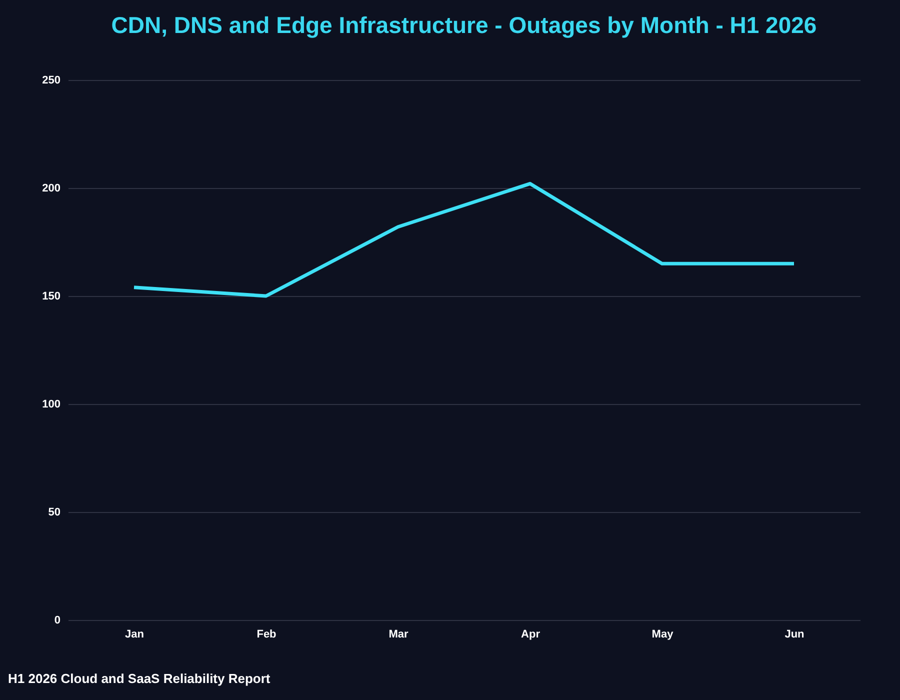 The height and width of the screenshot is (700, 900). I want to click on chart-title: CDN, DNS and Edge Infrastructure - Outages by Month - H1 2026, so click(464, 25).